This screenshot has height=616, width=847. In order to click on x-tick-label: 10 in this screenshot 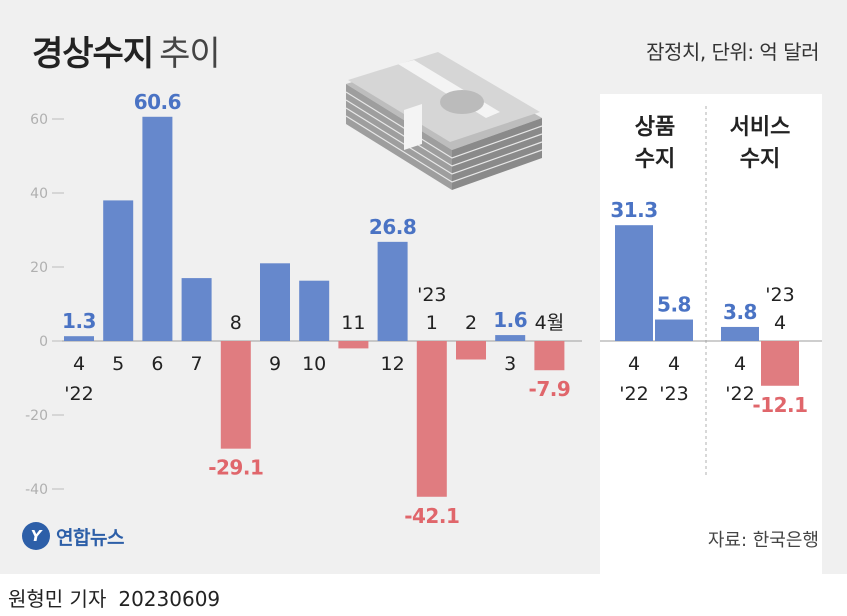, I will do `click(314, 364)`.